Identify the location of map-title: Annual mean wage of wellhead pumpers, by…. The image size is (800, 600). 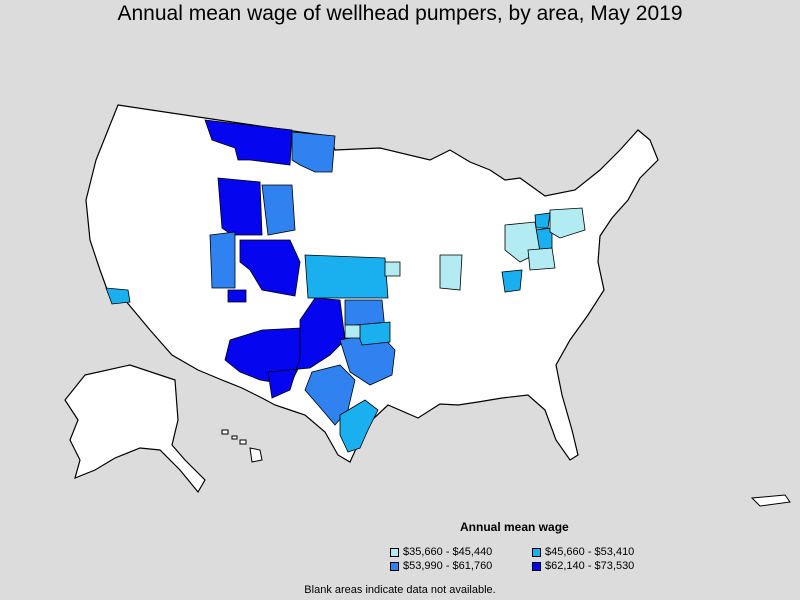
(400, 13).